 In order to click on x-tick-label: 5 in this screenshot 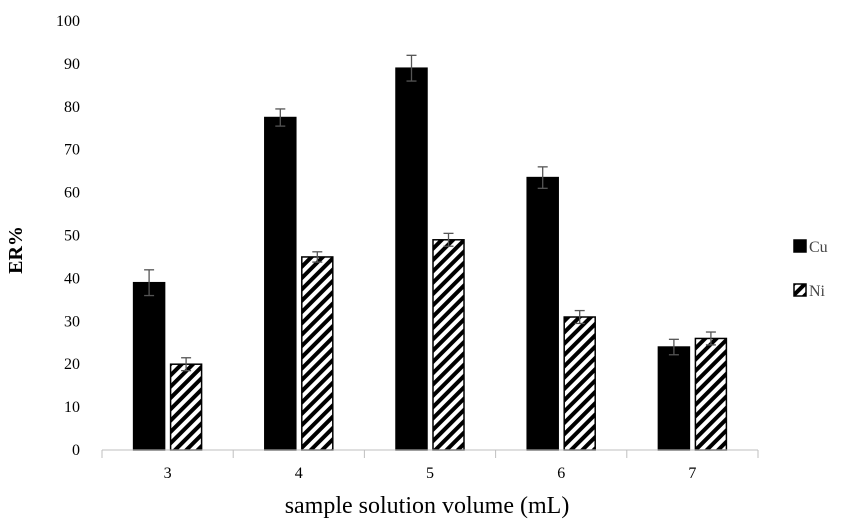, I will do `click(430, 473)`.